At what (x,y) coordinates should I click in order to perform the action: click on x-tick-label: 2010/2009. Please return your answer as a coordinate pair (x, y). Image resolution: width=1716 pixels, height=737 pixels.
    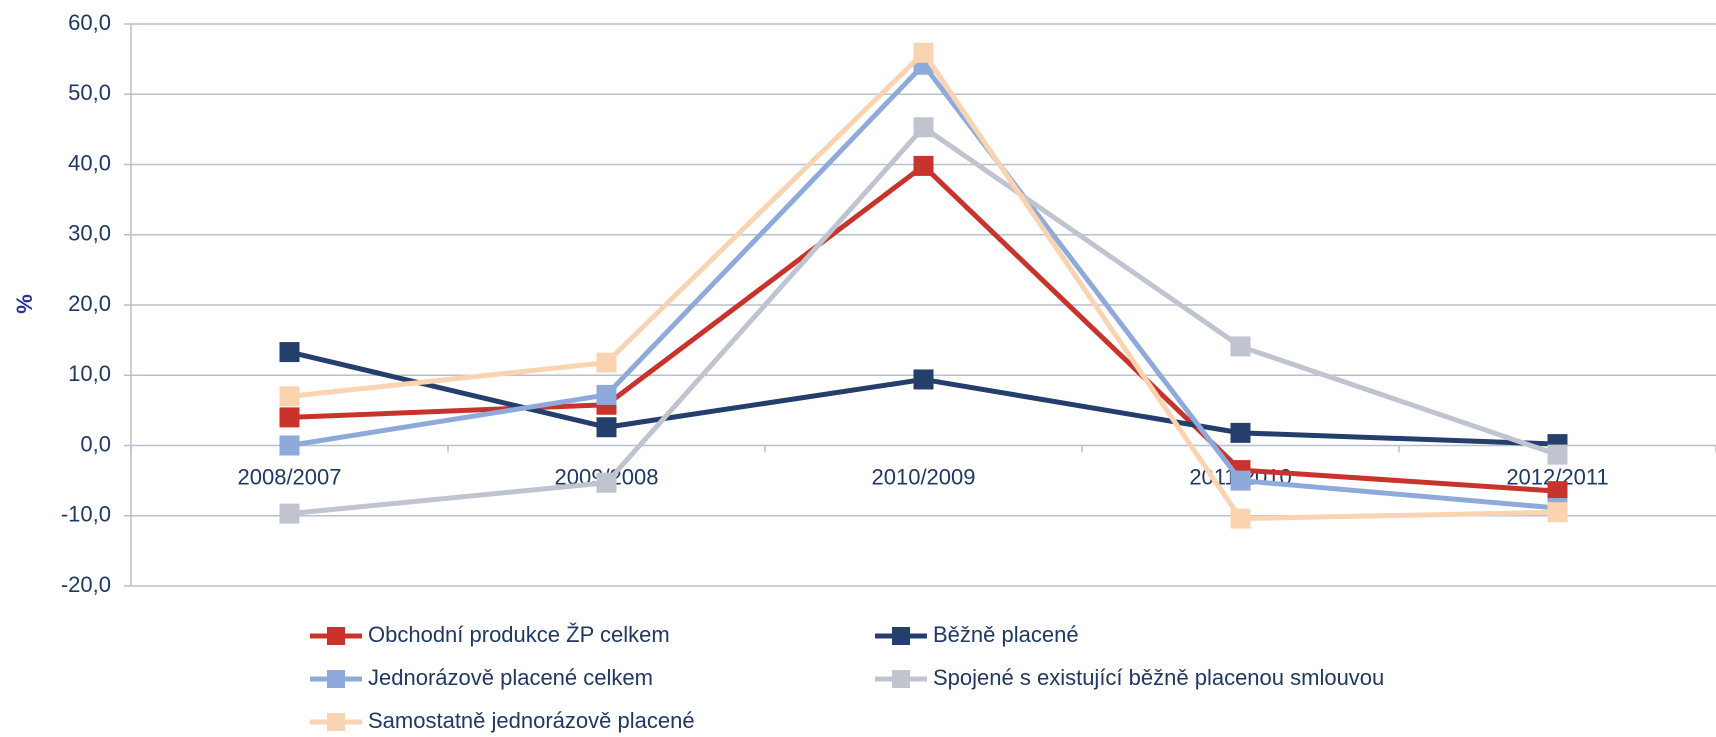
    Looking at the image, I should click on (924, 476).